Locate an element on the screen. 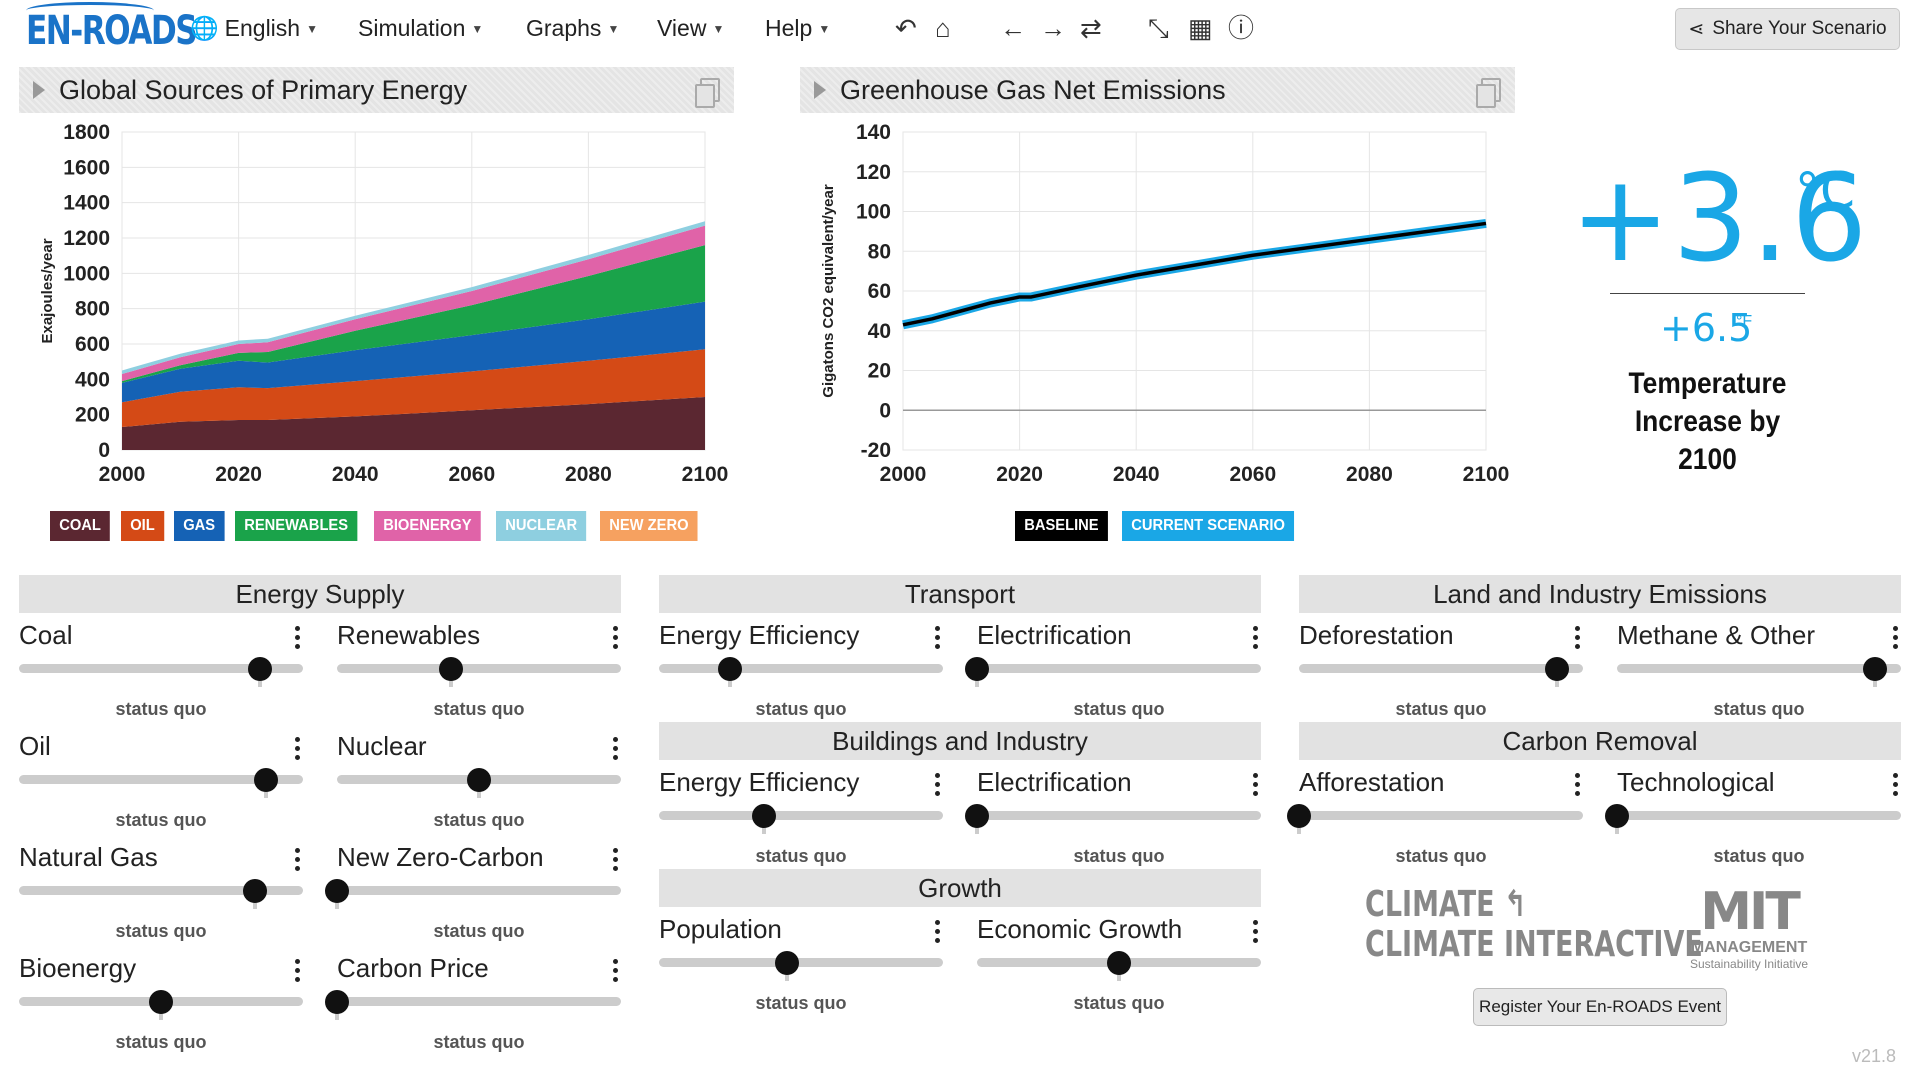 Image resolution: width=1920 pixels, height=1074 pixels. slider-defor: Deforestation status quo is located at coordinates (1441, 675).